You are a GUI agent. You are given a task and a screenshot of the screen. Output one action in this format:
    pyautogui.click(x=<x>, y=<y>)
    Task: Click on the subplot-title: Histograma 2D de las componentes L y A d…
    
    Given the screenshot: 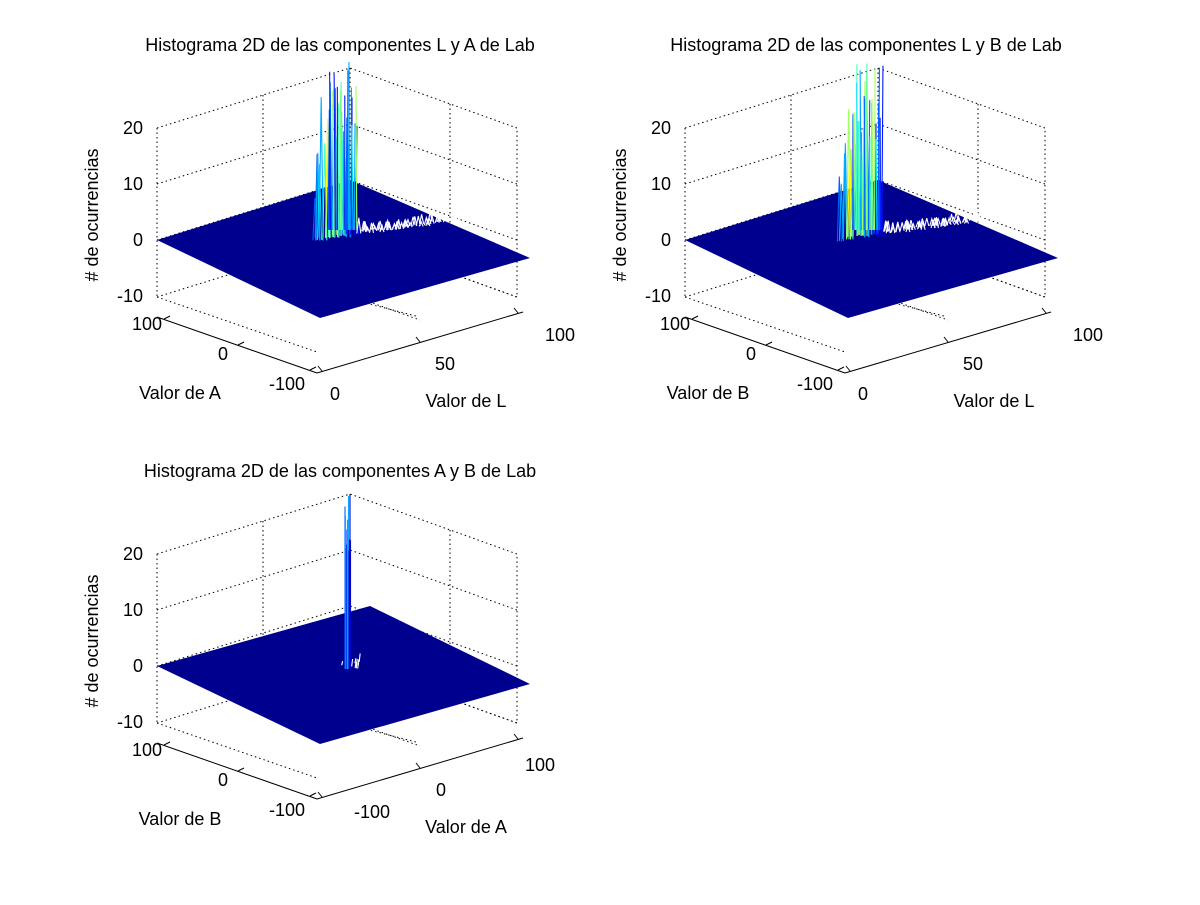 What is the action you would take?
    pyautogui.click(x=340, y=45)
    